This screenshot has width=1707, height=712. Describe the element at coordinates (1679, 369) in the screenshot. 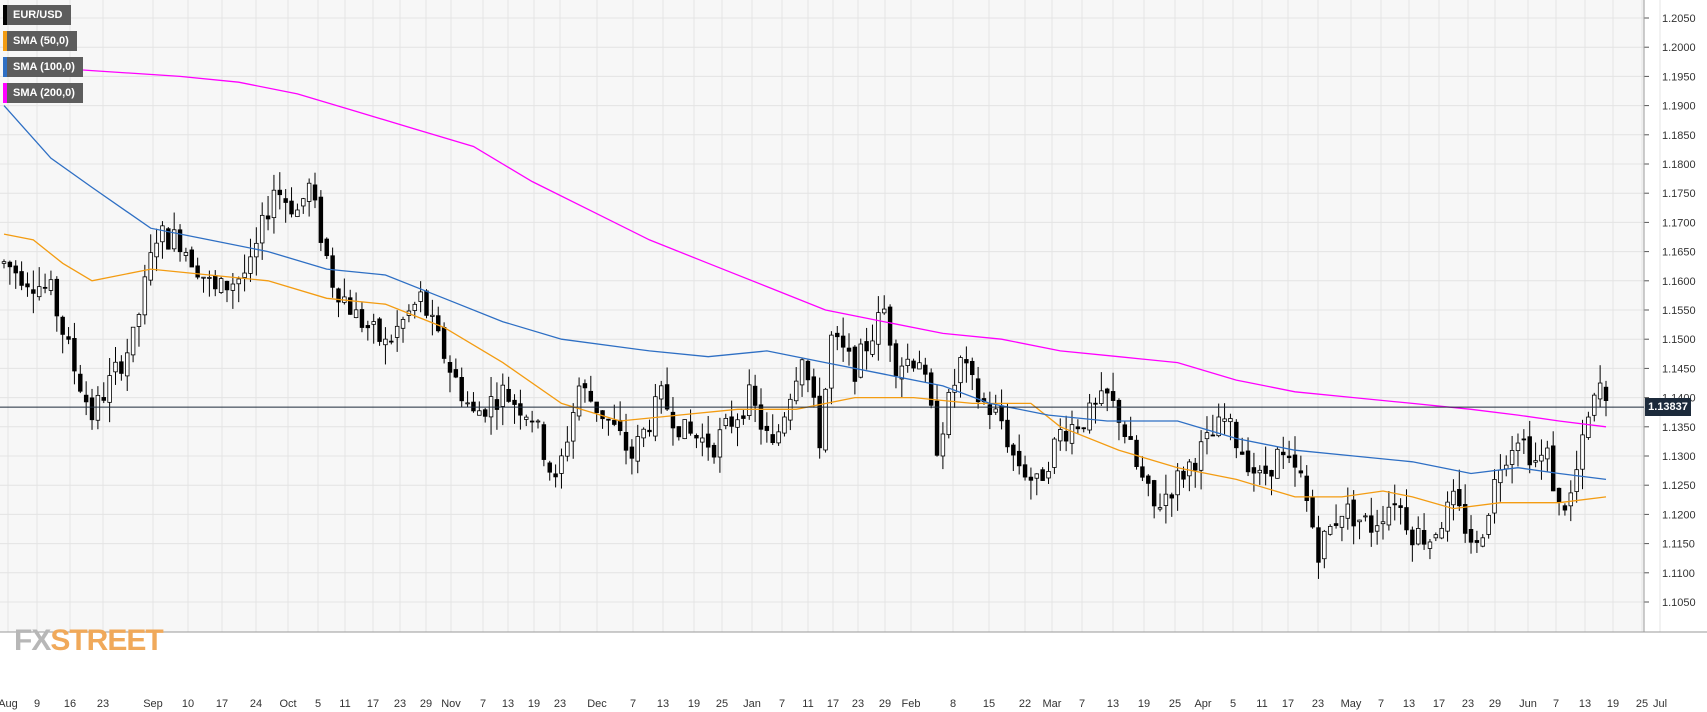

I see `y-tick-label: 1.1450` at that location.